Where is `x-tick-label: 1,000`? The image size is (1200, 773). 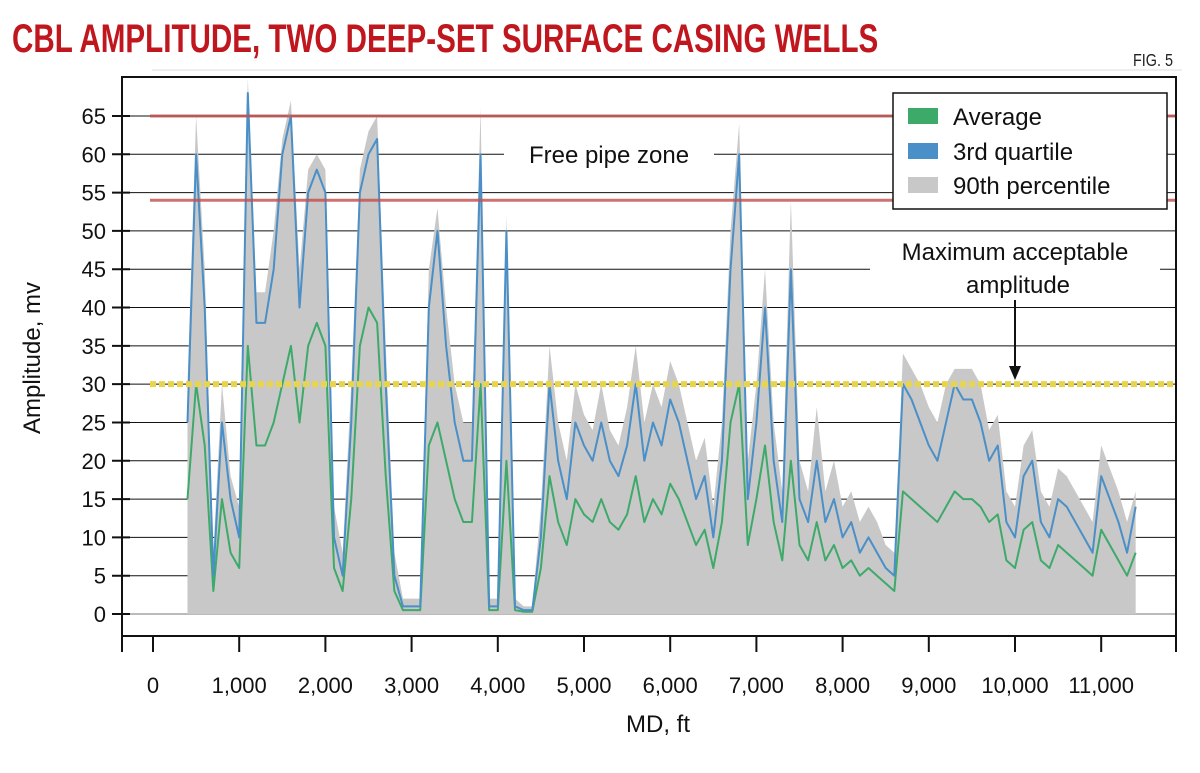 x-tick-label: 1,000 is located at coordinates (239, 685).